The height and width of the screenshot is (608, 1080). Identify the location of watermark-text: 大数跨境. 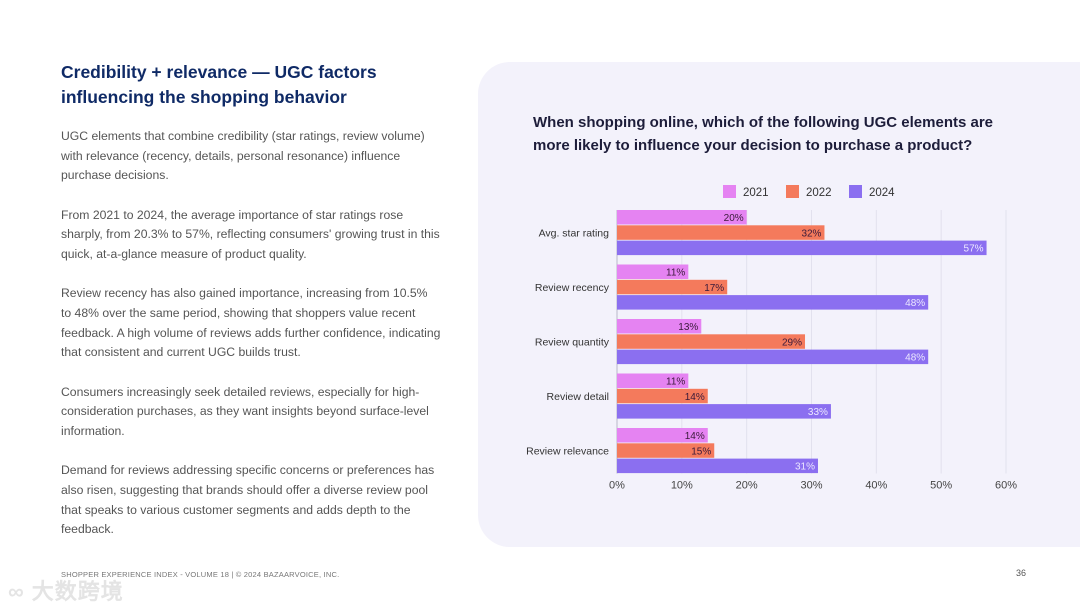
(77, 591).